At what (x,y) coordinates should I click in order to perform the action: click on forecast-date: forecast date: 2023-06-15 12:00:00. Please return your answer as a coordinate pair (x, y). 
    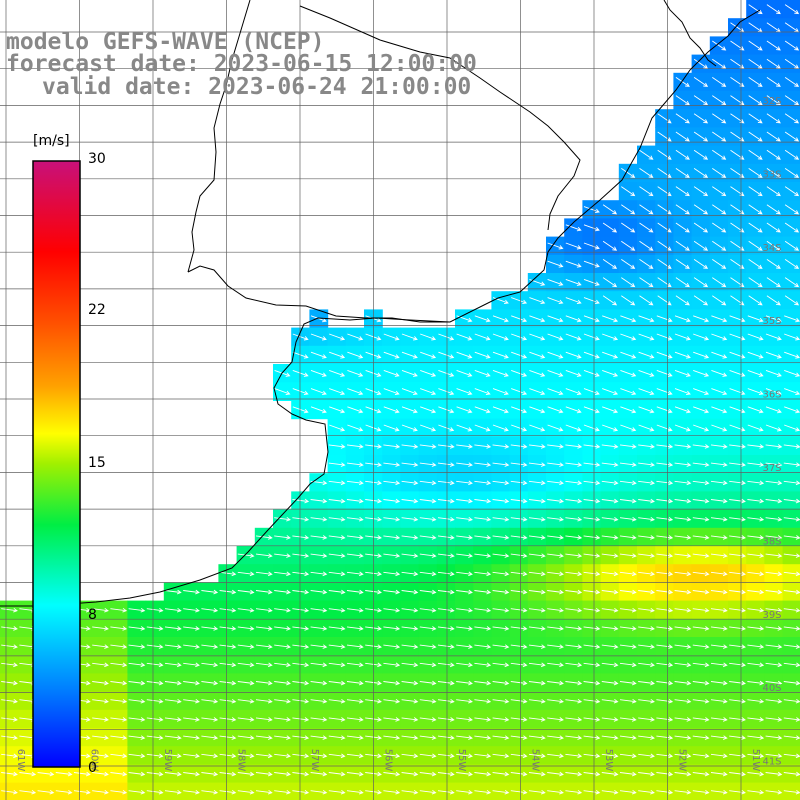
    Looking at the image, I should click on (241, 64).